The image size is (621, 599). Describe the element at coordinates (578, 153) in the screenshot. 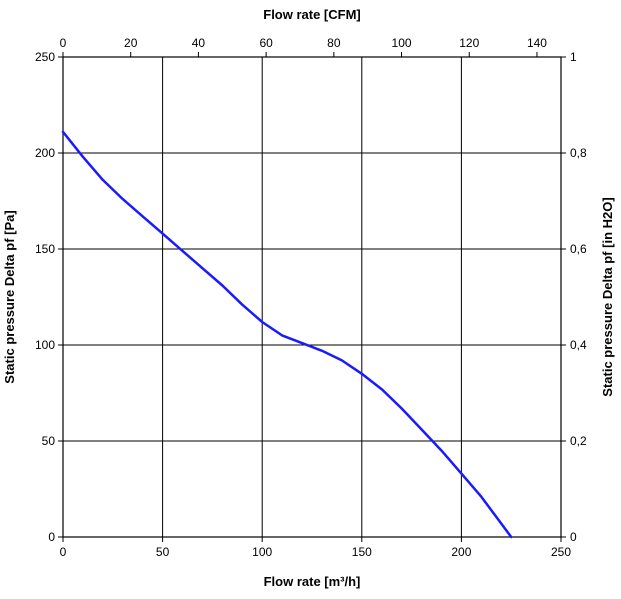

I see `y2-tick-label: 0,8` at that location.